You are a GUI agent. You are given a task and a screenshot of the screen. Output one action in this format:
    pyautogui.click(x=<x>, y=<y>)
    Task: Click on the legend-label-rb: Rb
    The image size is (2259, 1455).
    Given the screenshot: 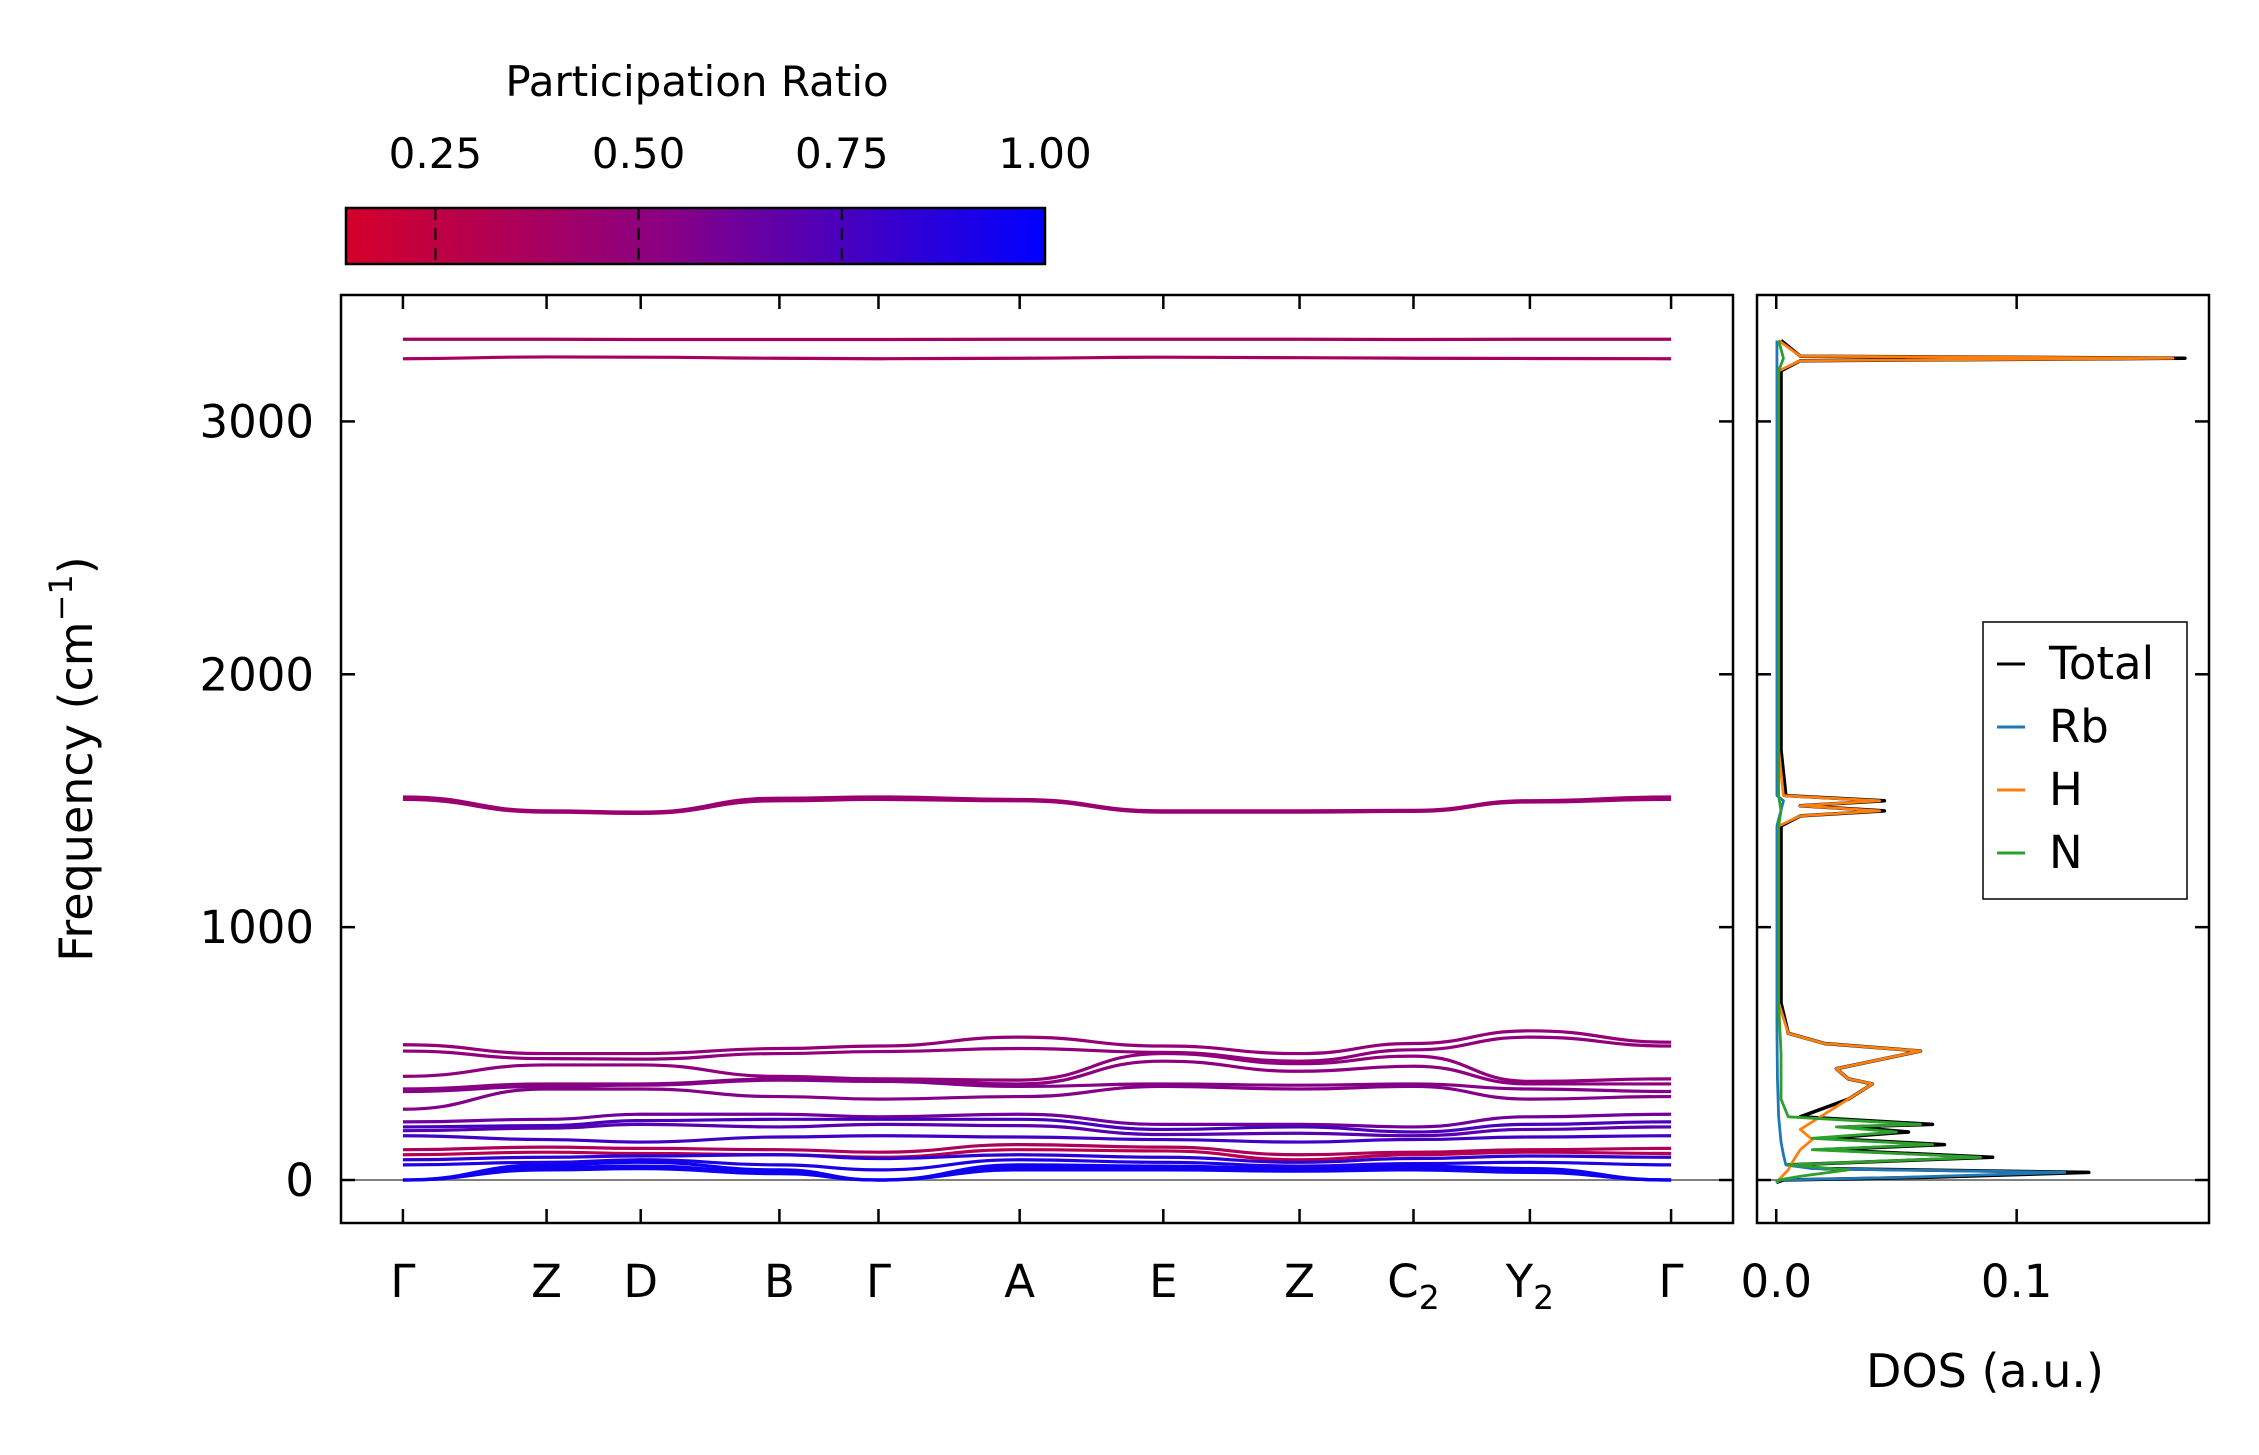 What is the action you would take?
    pyautogui.click(x=2079, y=726)
    